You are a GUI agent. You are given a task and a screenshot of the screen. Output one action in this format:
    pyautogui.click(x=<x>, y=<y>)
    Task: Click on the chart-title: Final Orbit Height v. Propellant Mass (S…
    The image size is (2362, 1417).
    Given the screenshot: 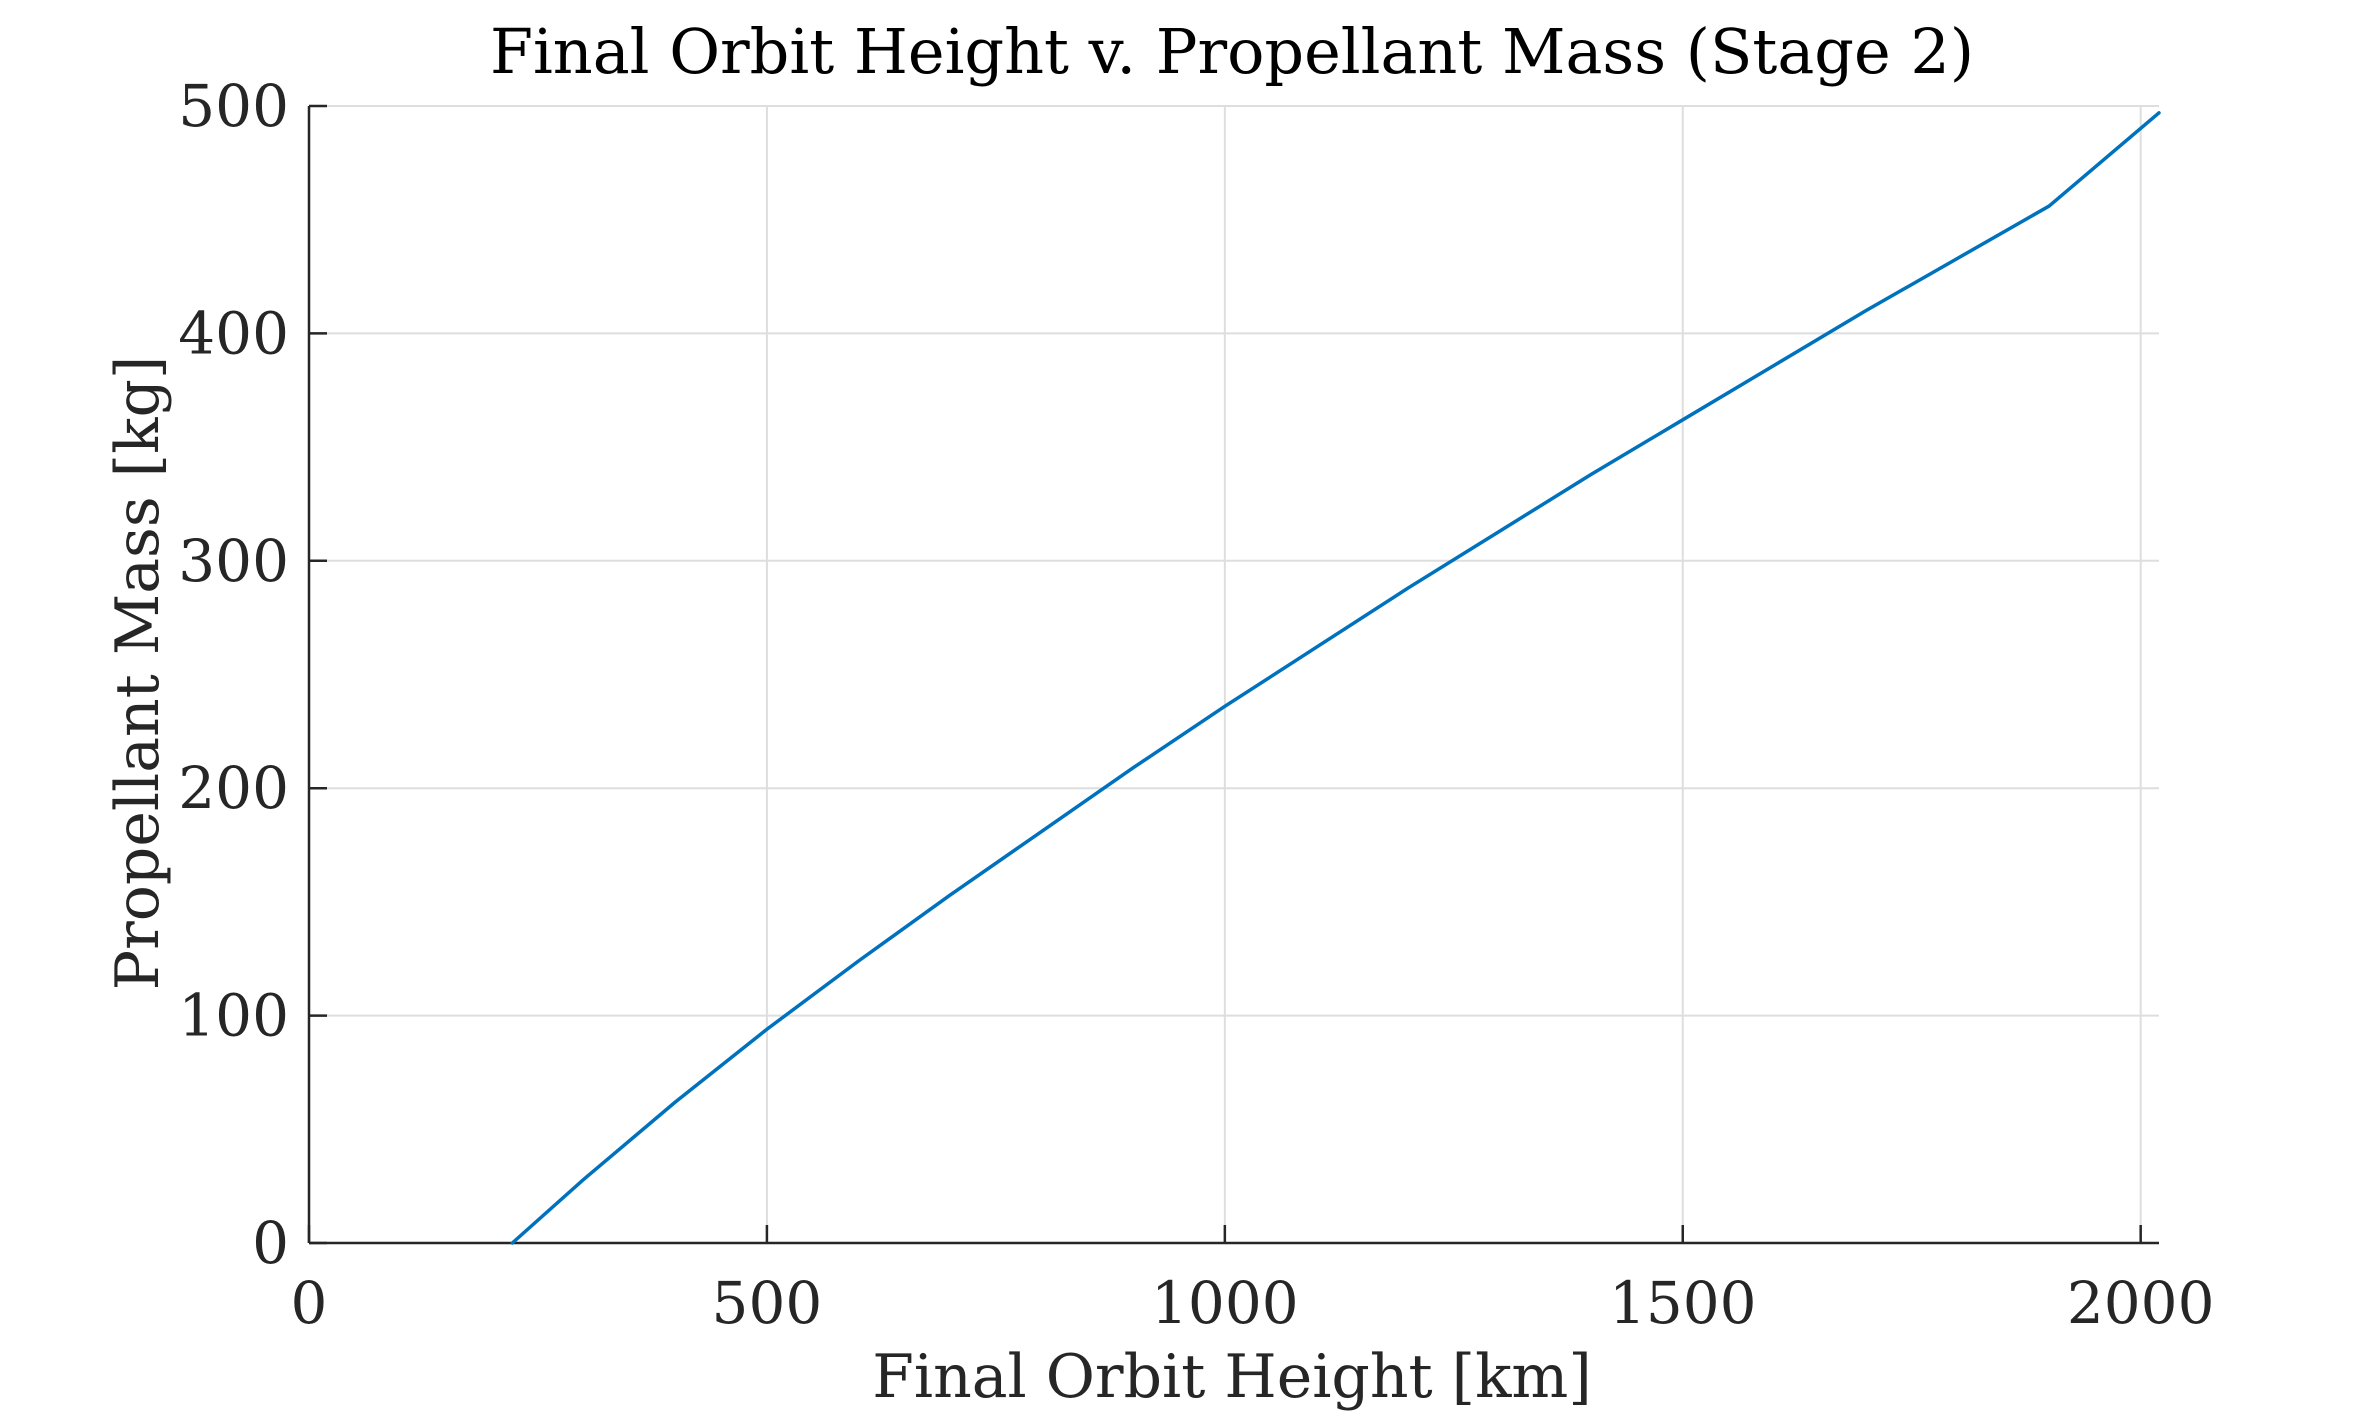 What is the action you would take?
    pyautogui.click(x=1232, y=51)
    